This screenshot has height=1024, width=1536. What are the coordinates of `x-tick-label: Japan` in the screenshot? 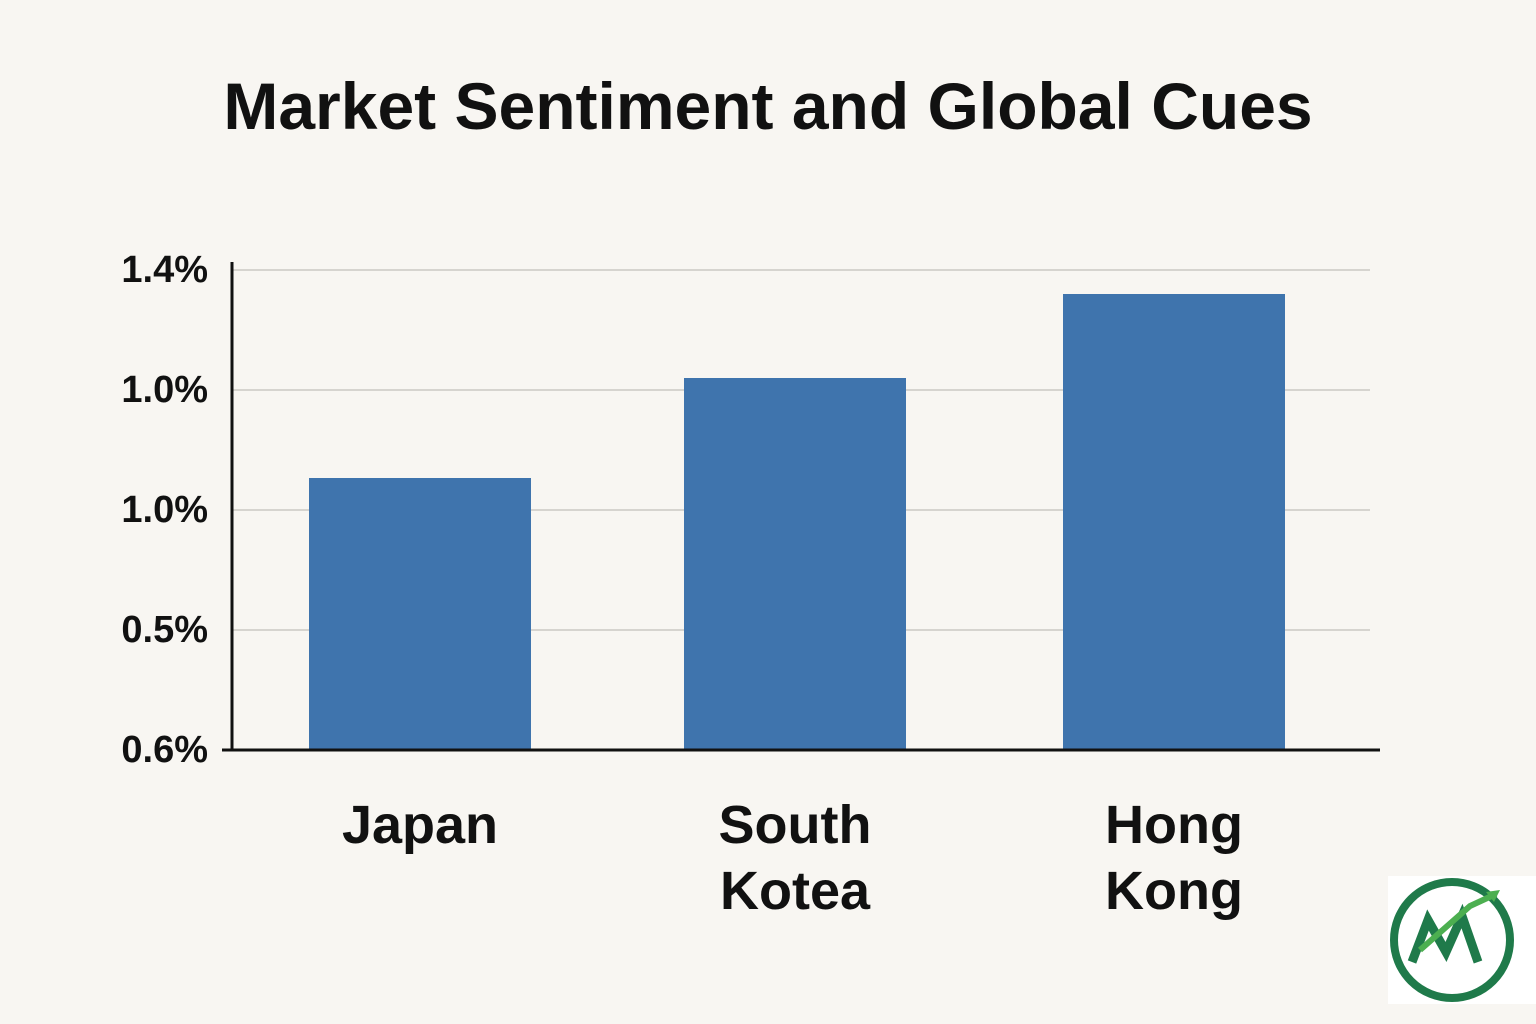 It's located at (420, 825).